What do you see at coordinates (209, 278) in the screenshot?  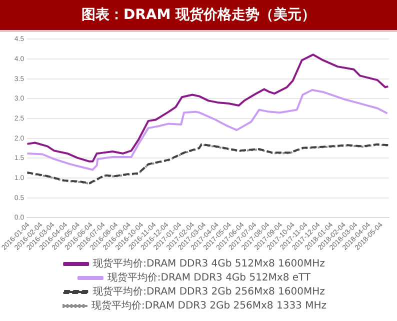 I see `legend-label: 现货平均价:DRAM DDR3 4Gb 512Mx8 eTT` at bounding box center [209, 278].